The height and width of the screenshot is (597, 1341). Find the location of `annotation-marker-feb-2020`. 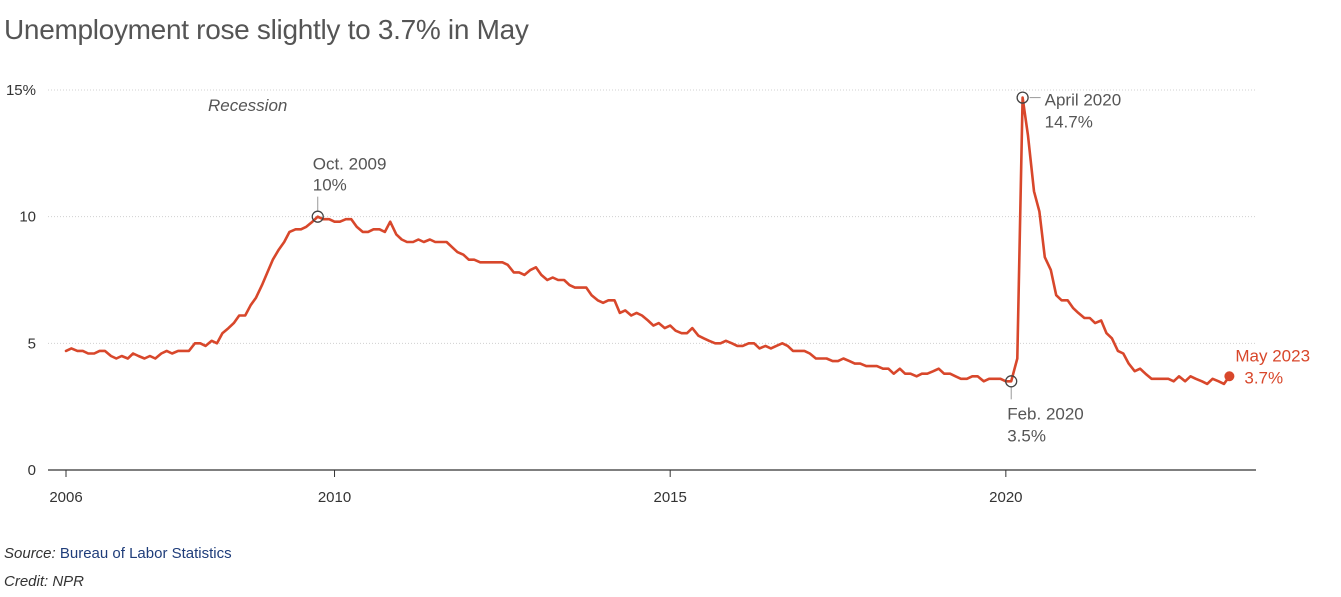

annotation-marker-feb-2020 is located at coordinates (1011, 381).